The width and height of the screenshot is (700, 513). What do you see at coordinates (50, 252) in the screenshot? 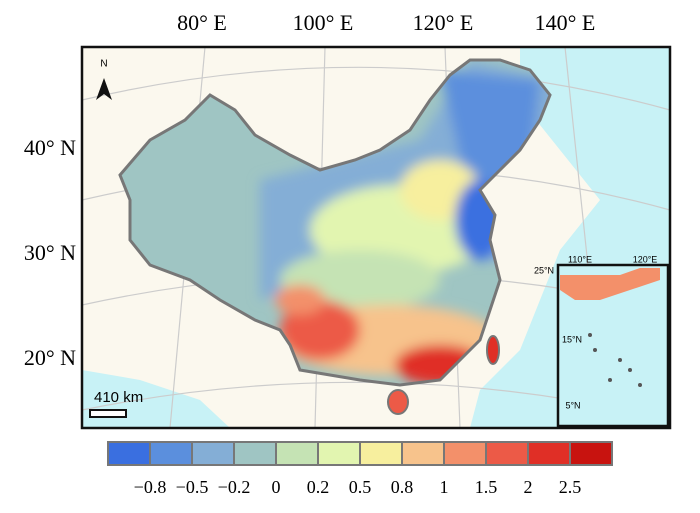
I see `lat-label: 30° N` at bounding box center [50, 252].